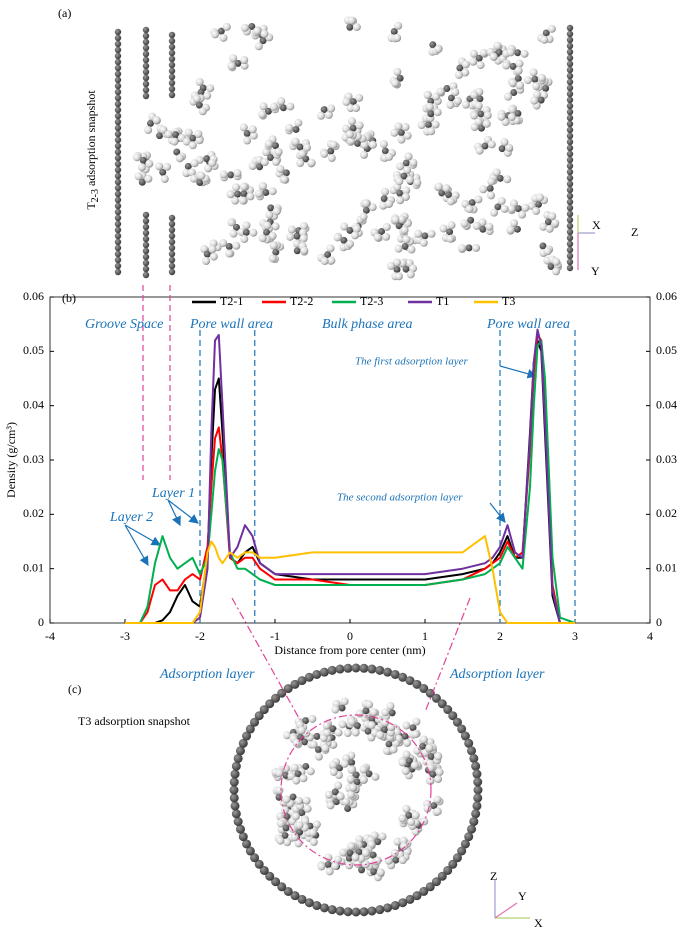  Describe the element at coordinates (634, 232) in the screenshot. I see `triad-label: Z` at that location.